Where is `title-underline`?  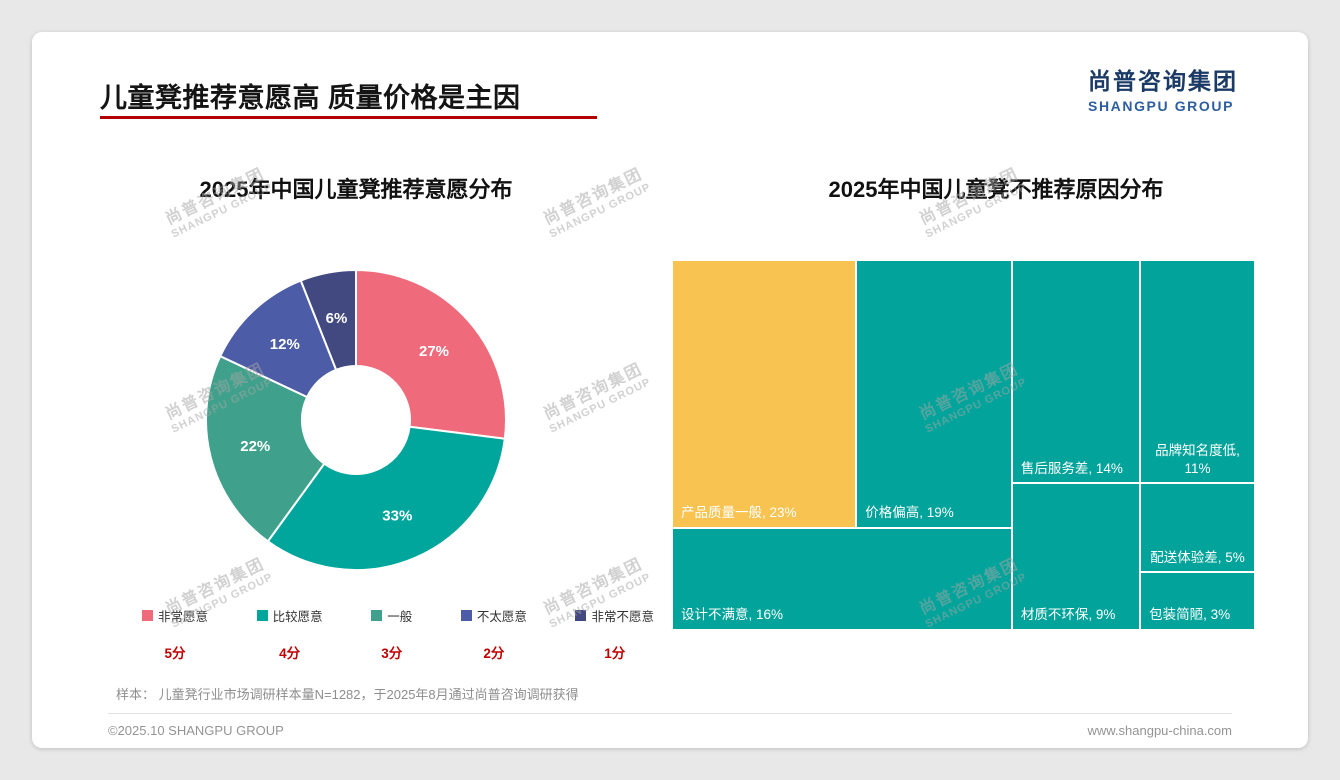
title-underline is located at coordinates (348, 117).